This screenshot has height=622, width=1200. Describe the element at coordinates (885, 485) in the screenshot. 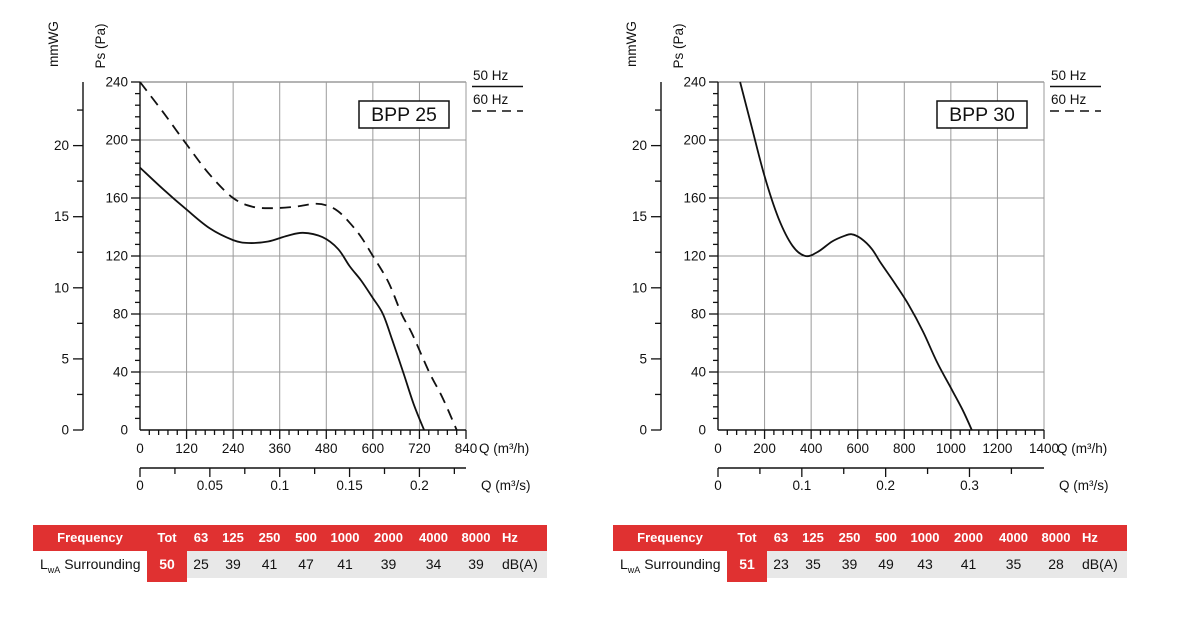

I see `m3s-tick-label: 0.2` at that location.